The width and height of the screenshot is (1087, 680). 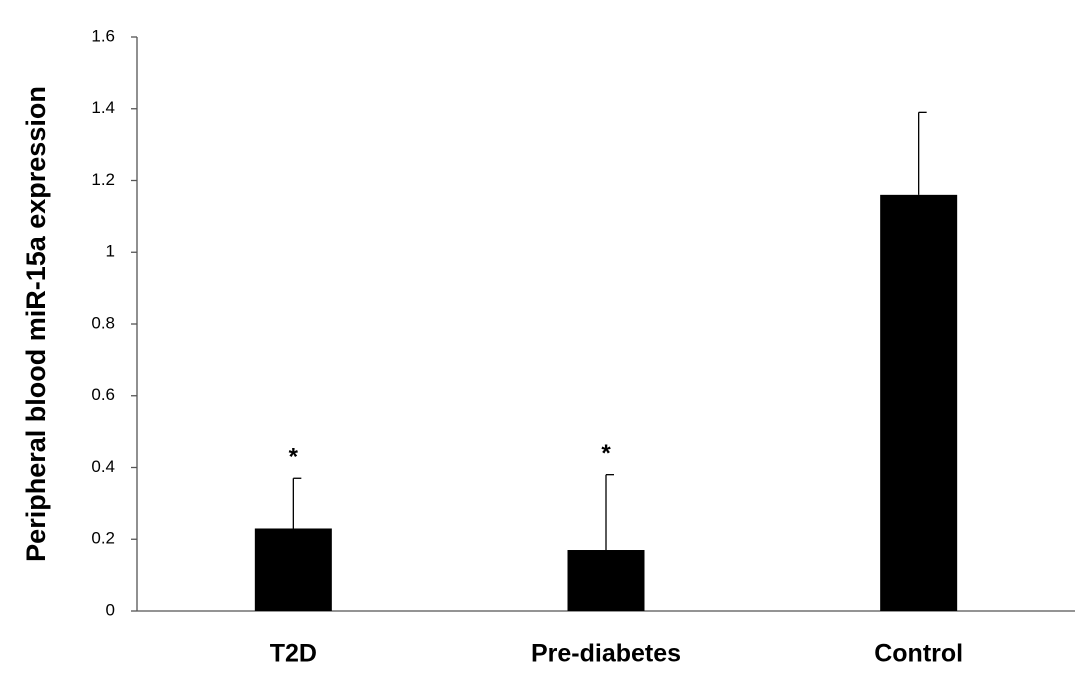 What do you see at coordinates (103, 107) in the screenshot?
I see `y-tick-label: 1.4` at bounding box center [103, 107].